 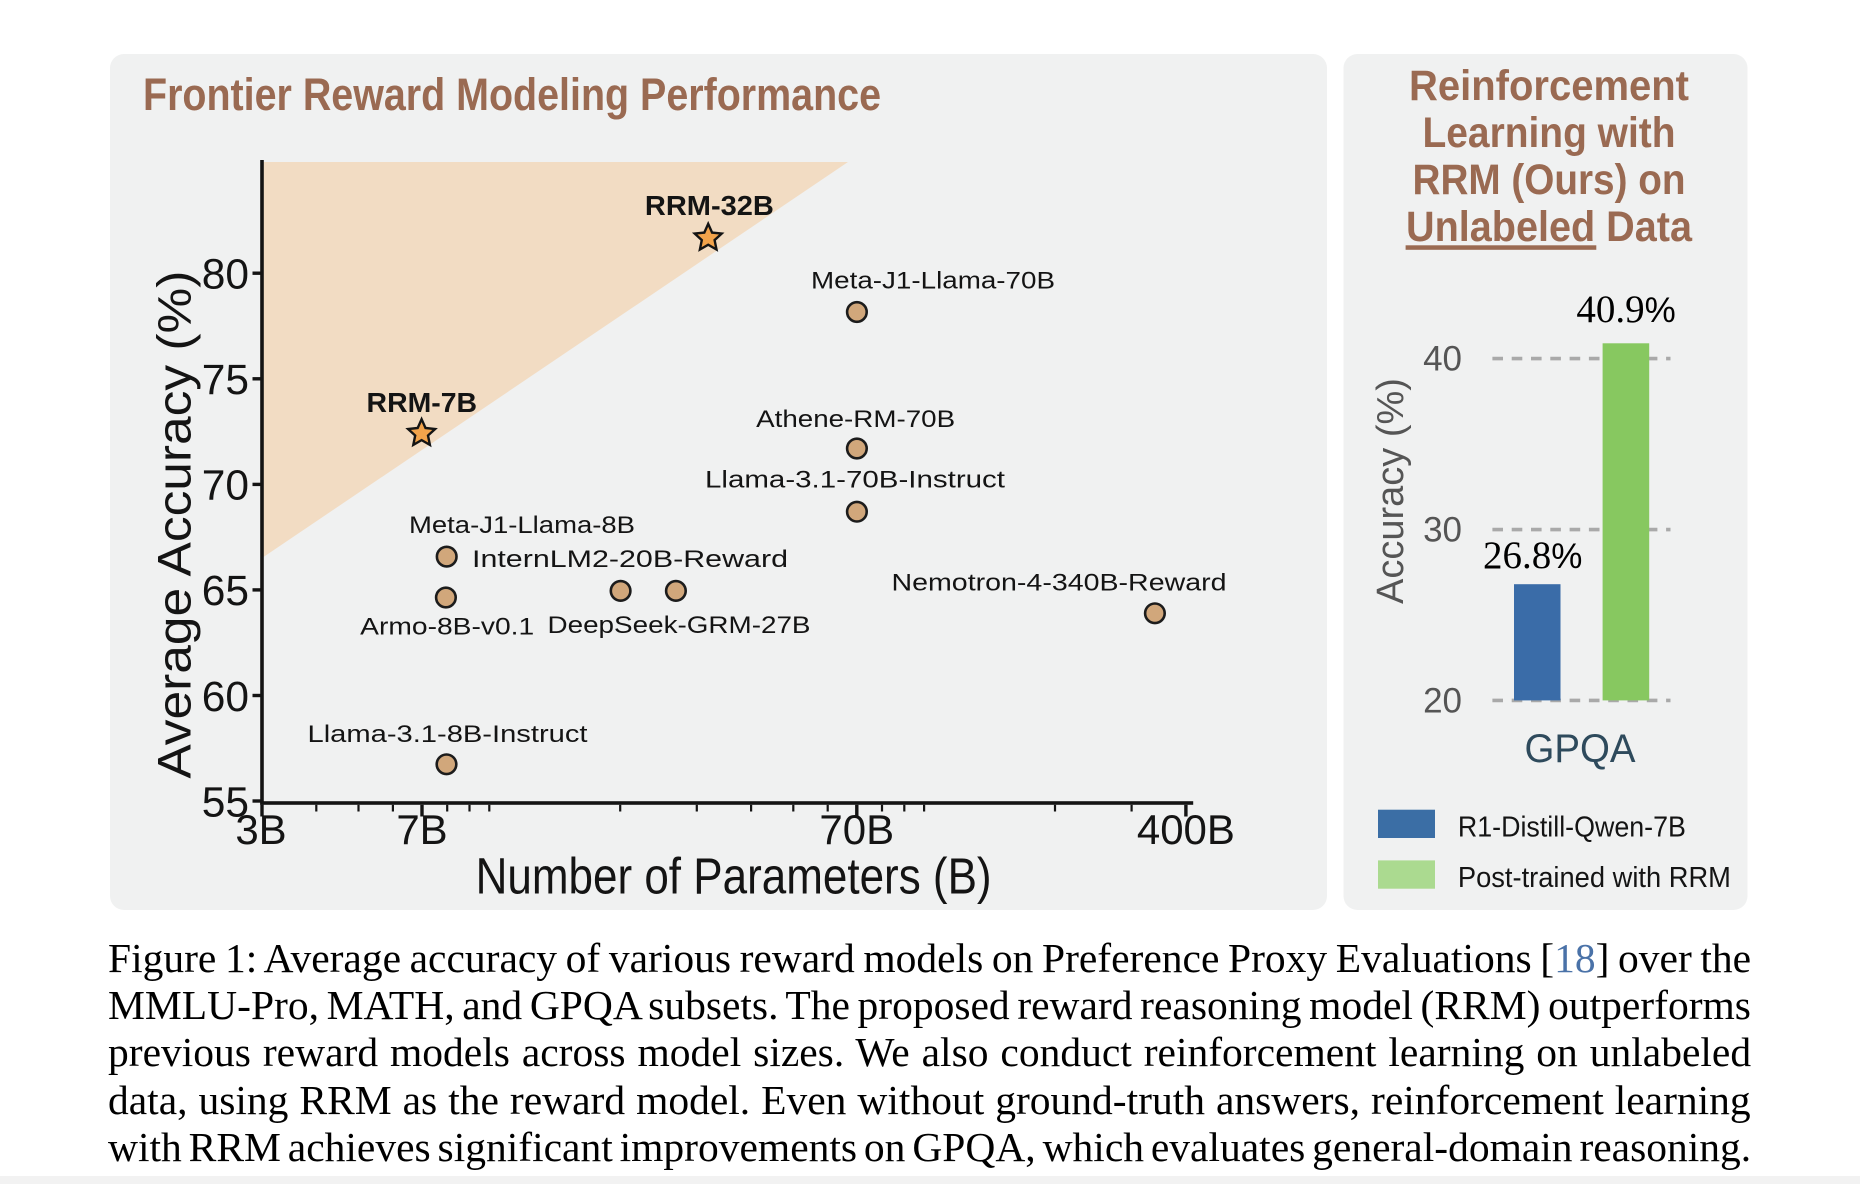 What do you see at coordinates (630, 559) in the screenshot?
I see `svg-text: InternLM2-20B-Reward` at bounding box center [630, 559].